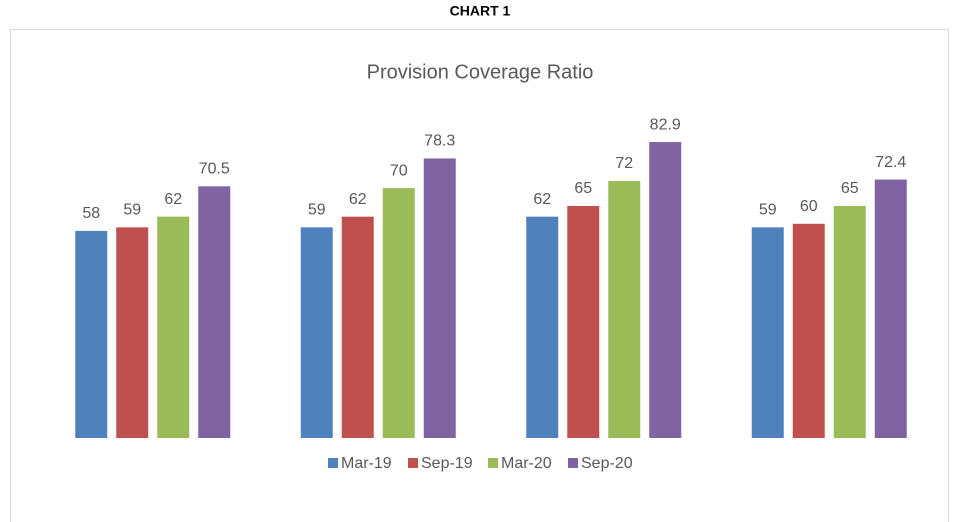 Image resolution: width=959 pixels, height=522 pixels. What do you see at coordinates (480, 11) in the screenshot?
I see `chart-supertitle: CHART 1` at bounding box center [480, 11].